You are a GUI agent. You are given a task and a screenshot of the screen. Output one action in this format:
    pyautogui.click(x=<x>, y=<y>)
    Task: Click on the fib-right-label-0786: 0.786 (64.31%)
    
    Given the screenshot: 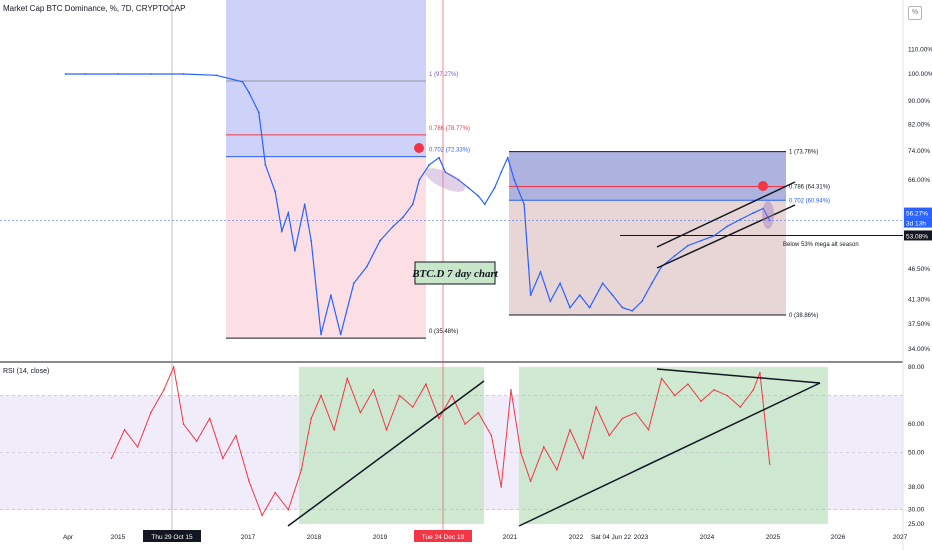 What is the action you would take?
    pyautogui.click(x=809, y=188)
    